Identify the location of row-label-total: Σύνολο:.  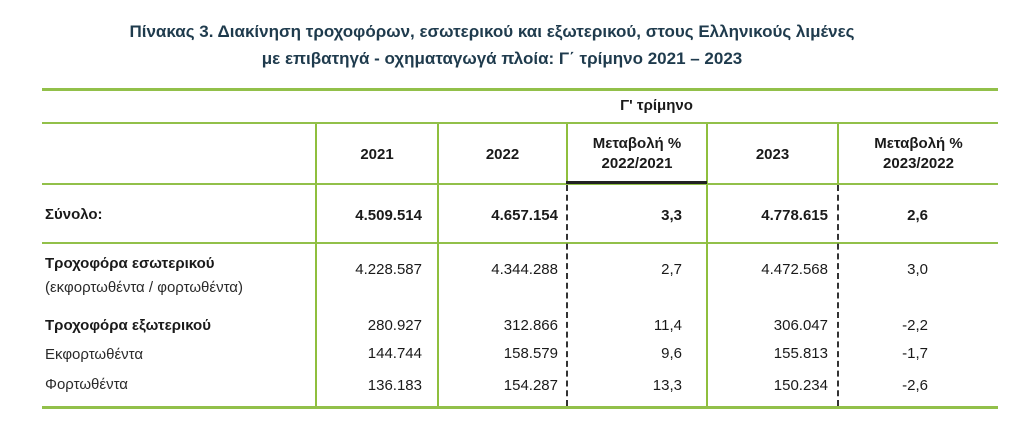
(74, 214).